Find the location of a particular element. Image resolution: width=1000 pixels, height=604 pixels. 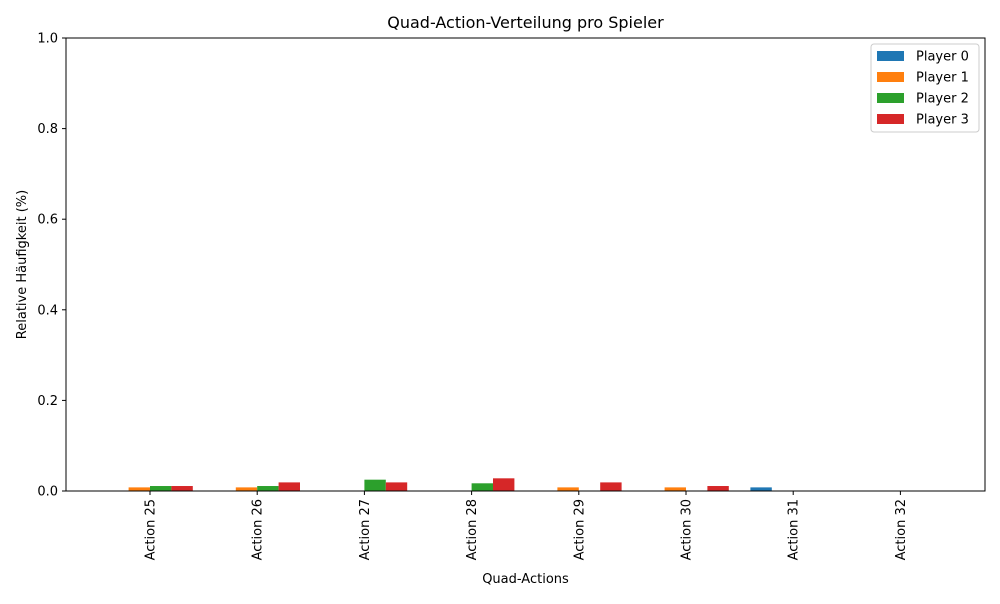

legend: Player 0 Player 1 Player 2 Player 3 is located at coordinates (925, 88).